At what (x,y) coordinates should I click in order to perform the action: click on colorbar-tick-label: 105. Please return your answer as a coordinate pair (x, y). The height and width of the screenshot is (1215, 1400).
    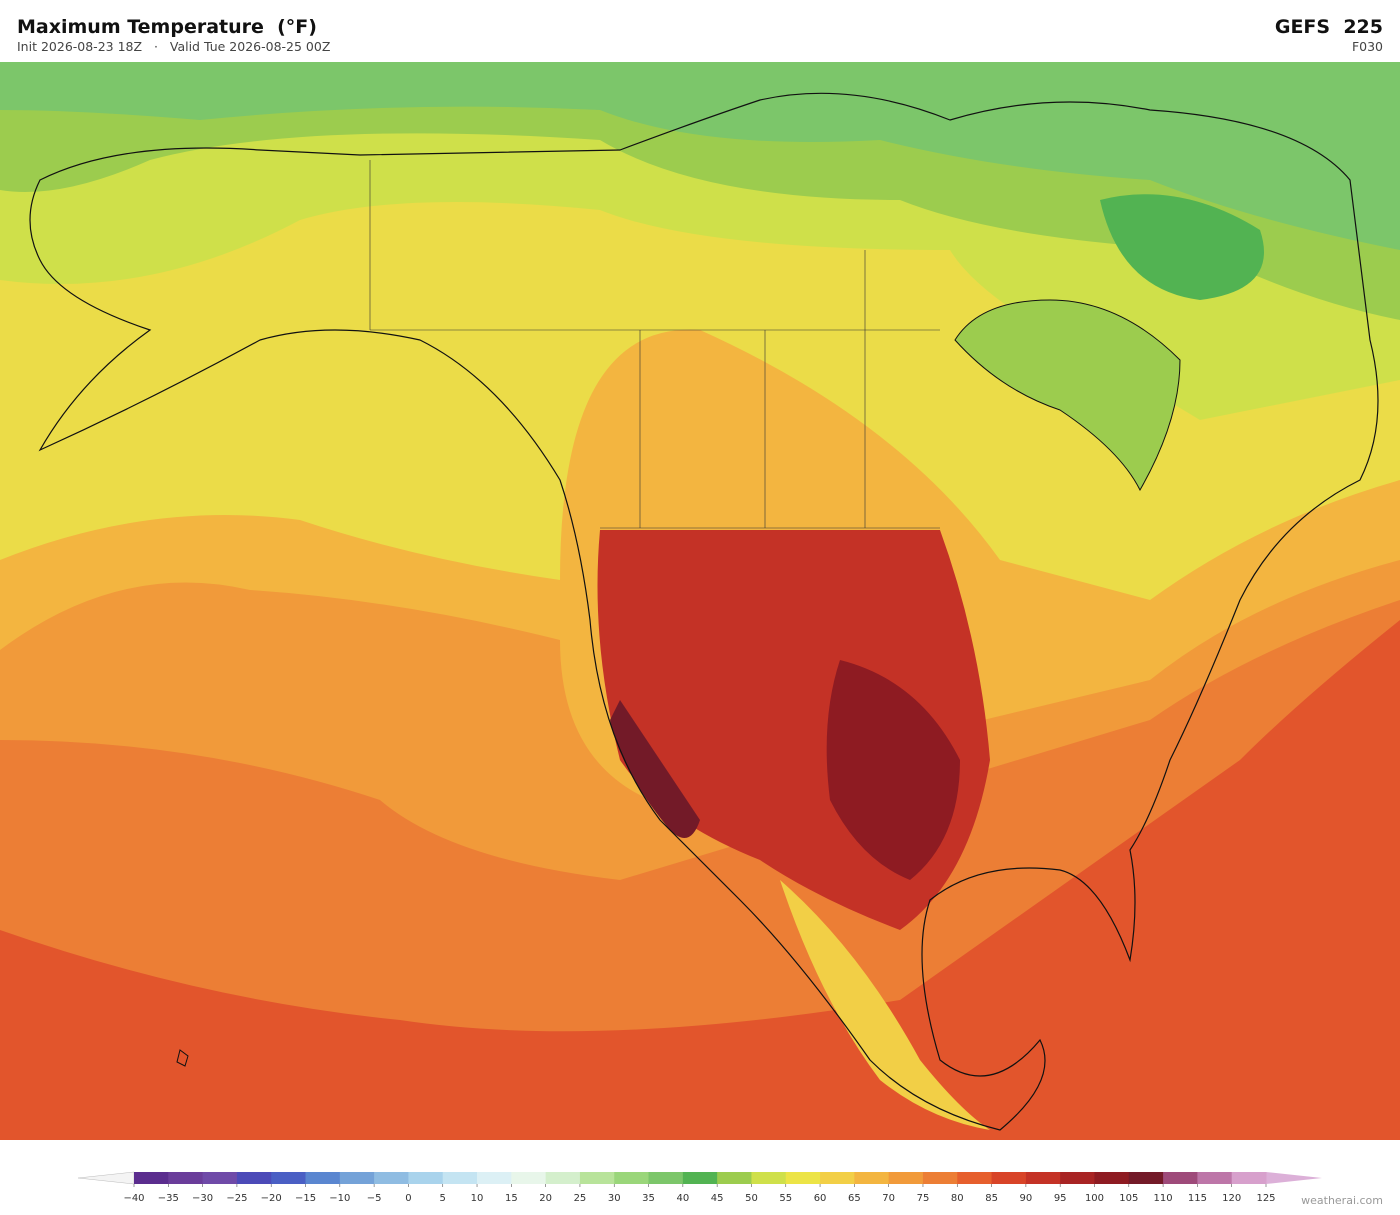
    Looking at the image, I should click on (1128, 1198).